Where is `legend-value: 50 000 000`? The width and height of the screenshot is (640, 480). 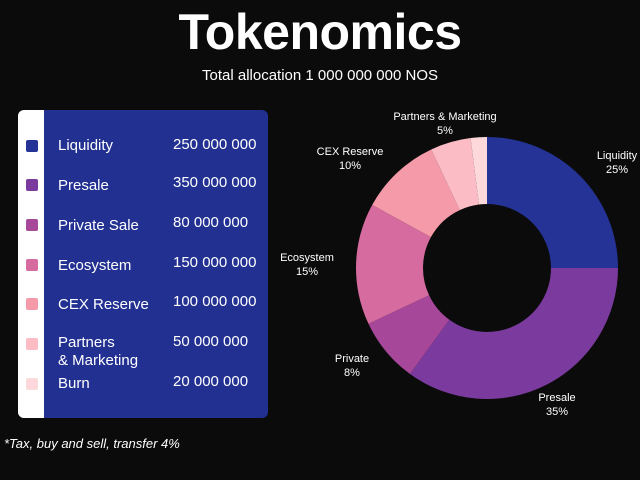
legend-value: 50 000 000 is located at coordinates (211, 341).